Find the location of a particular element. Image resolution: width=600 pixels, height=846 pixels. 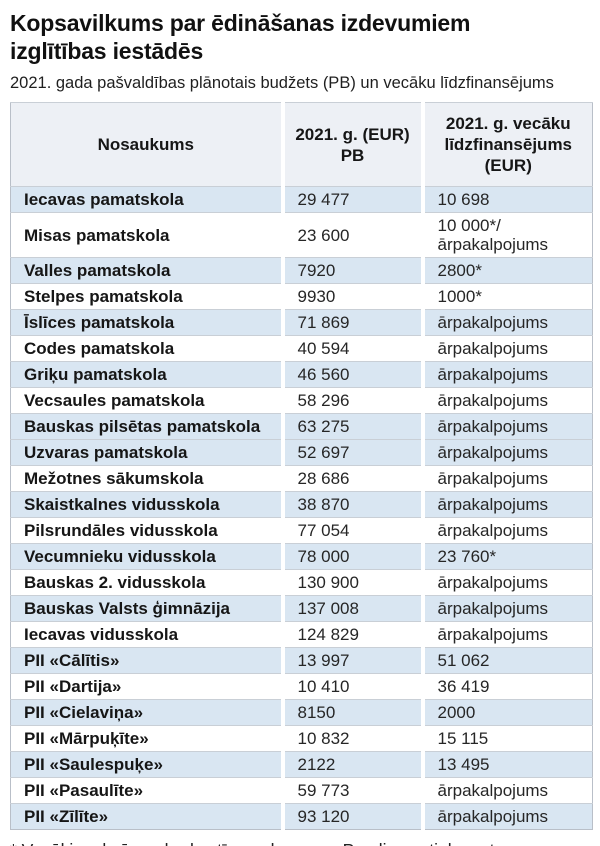

pb-cell: 23 600 is located at coordinates (351, 235).